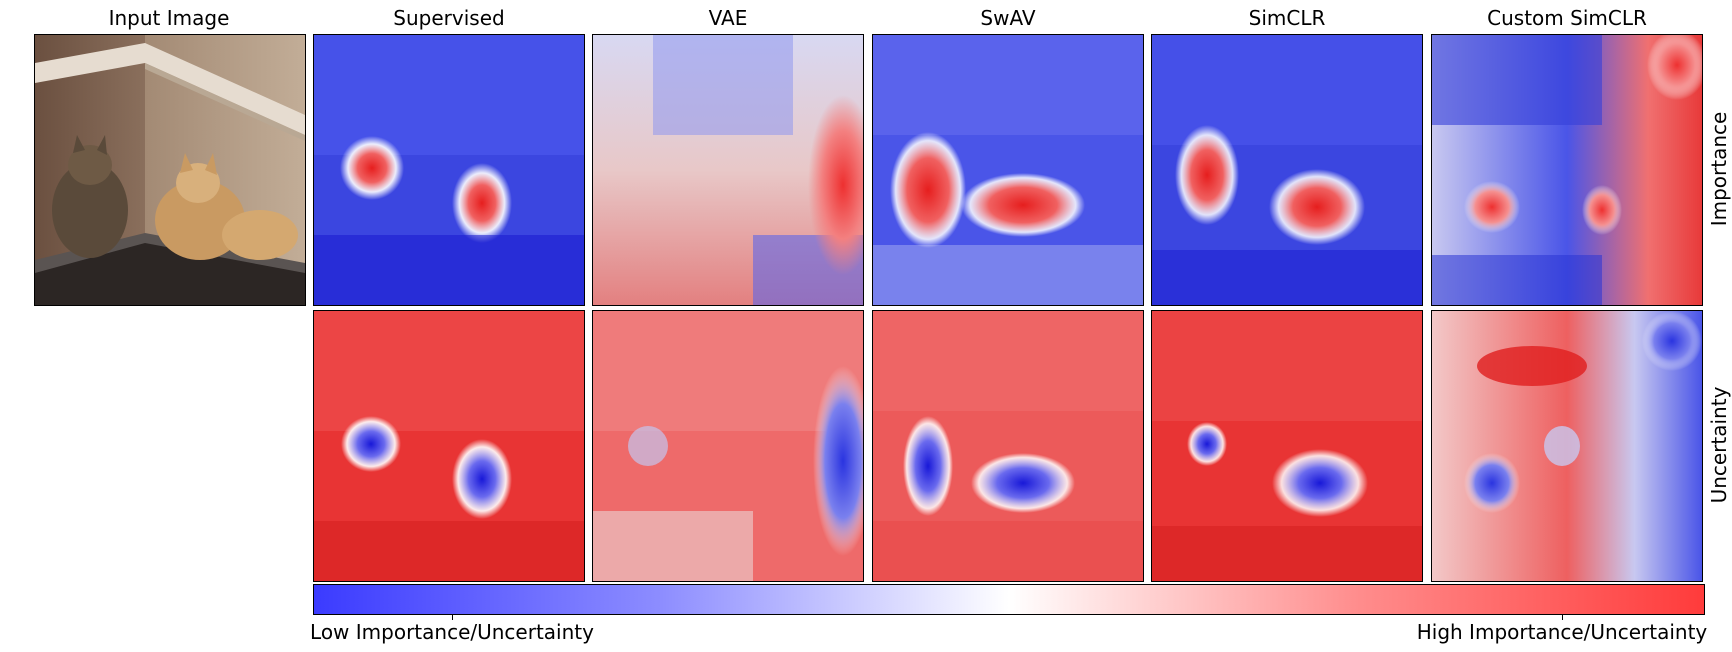 This screenshot has height=652, width=1732. I want to click on heatmap-supervised-uncertainty, so click(449, 446).